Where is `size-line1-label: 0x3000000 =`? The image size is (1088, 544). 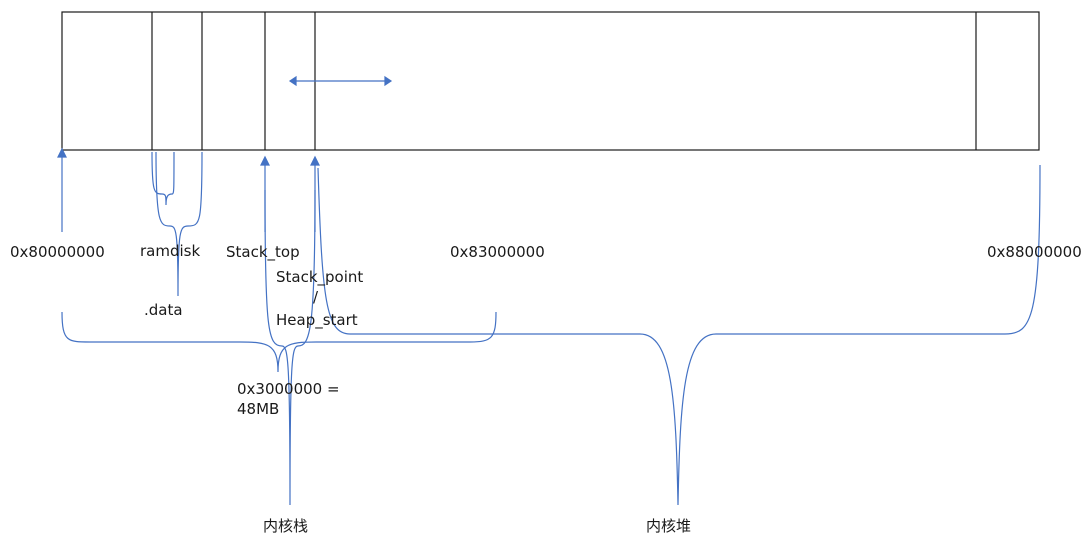 size-line1-label: 0x3000000 = is located at coordinates (288, 389).